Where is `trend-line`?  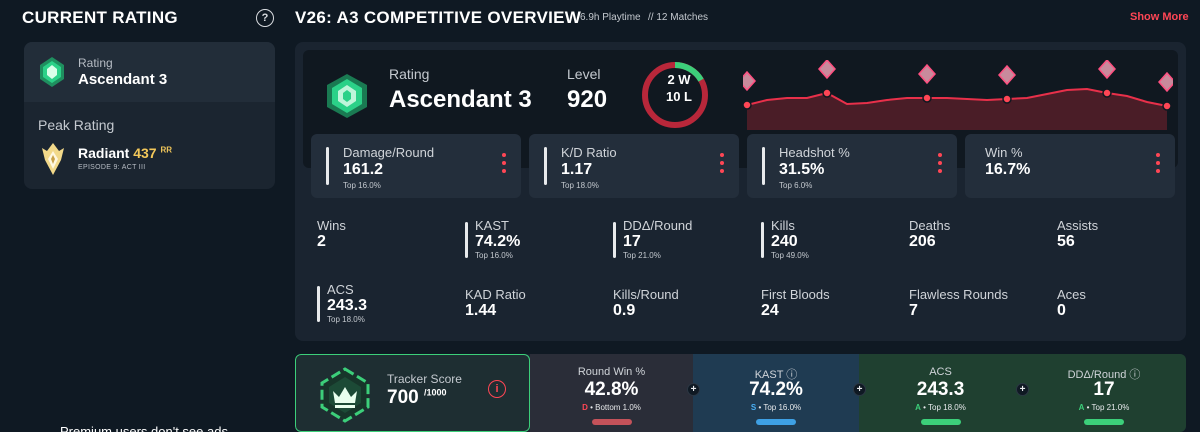 trend-line is located at coordinates (957, 97).